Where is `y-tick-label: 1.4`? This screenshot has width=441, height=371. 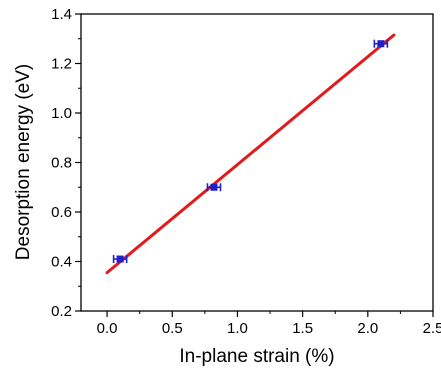
y-tick-label: 1.4 is located at coordinates (61, 14).